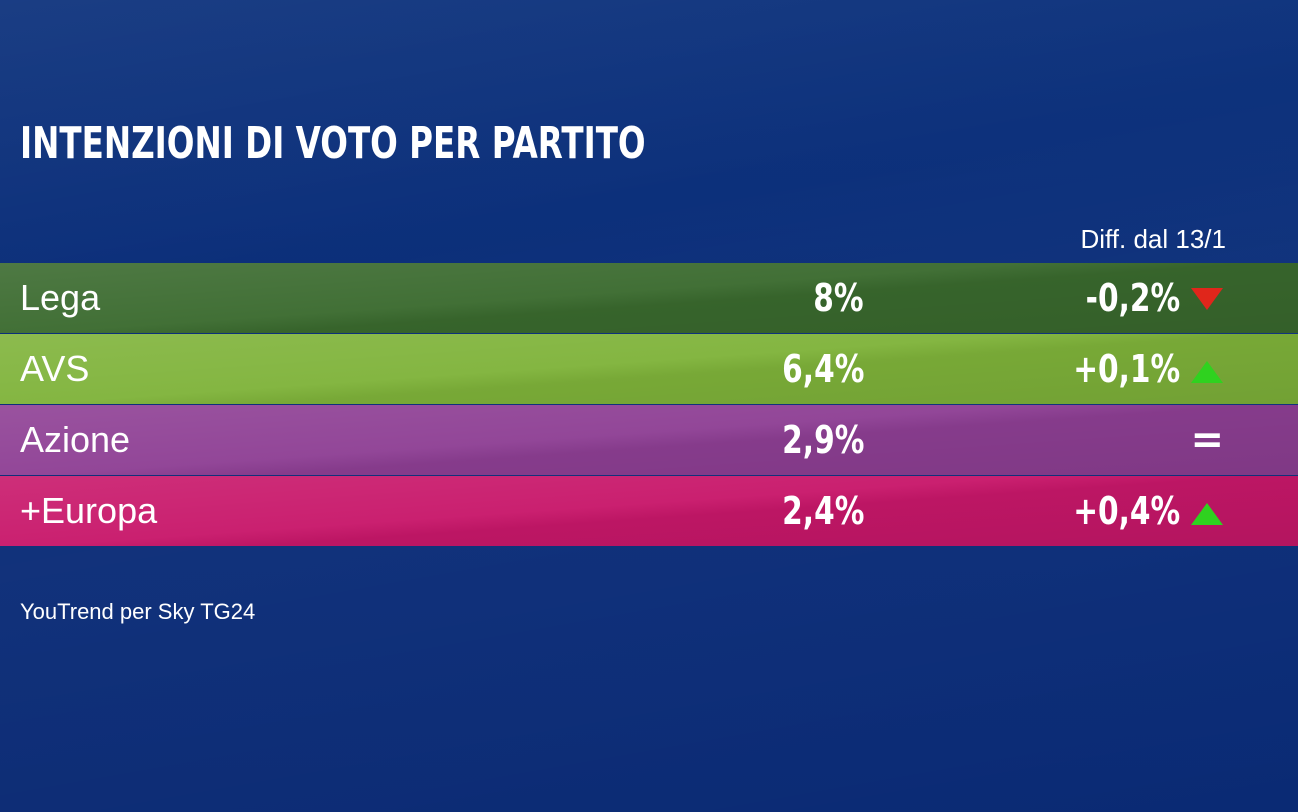  What do you see at coordinates (1126, 369) in the screenshot?
I see `party-diff: +0,1%` at bounding box center [1126, 369].